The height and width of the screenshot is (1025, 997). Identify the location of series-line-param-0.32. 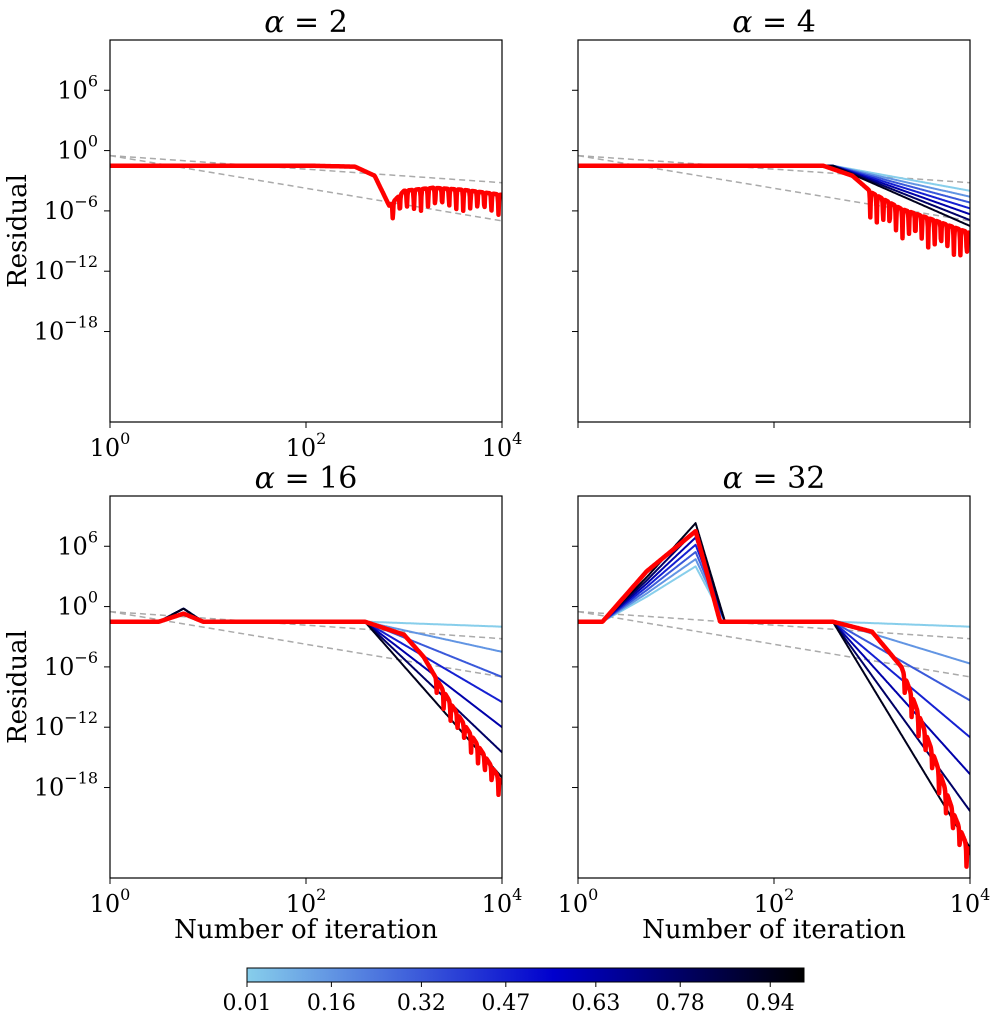
(774, 626).